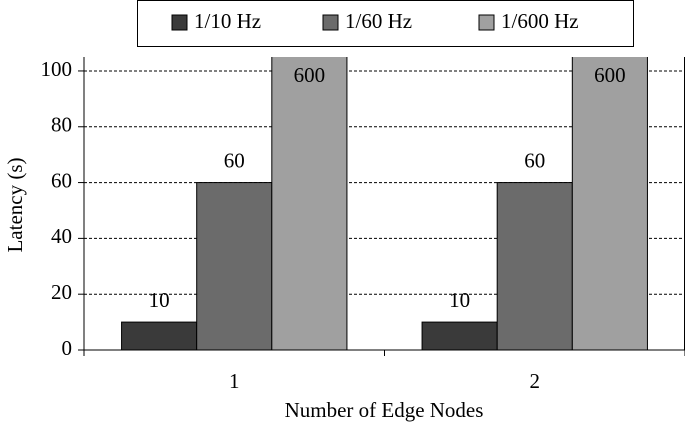 The height and width of the screenshot is (428, 685). I want to click on legend-label: 1/600 Hz, so click(540, 21).